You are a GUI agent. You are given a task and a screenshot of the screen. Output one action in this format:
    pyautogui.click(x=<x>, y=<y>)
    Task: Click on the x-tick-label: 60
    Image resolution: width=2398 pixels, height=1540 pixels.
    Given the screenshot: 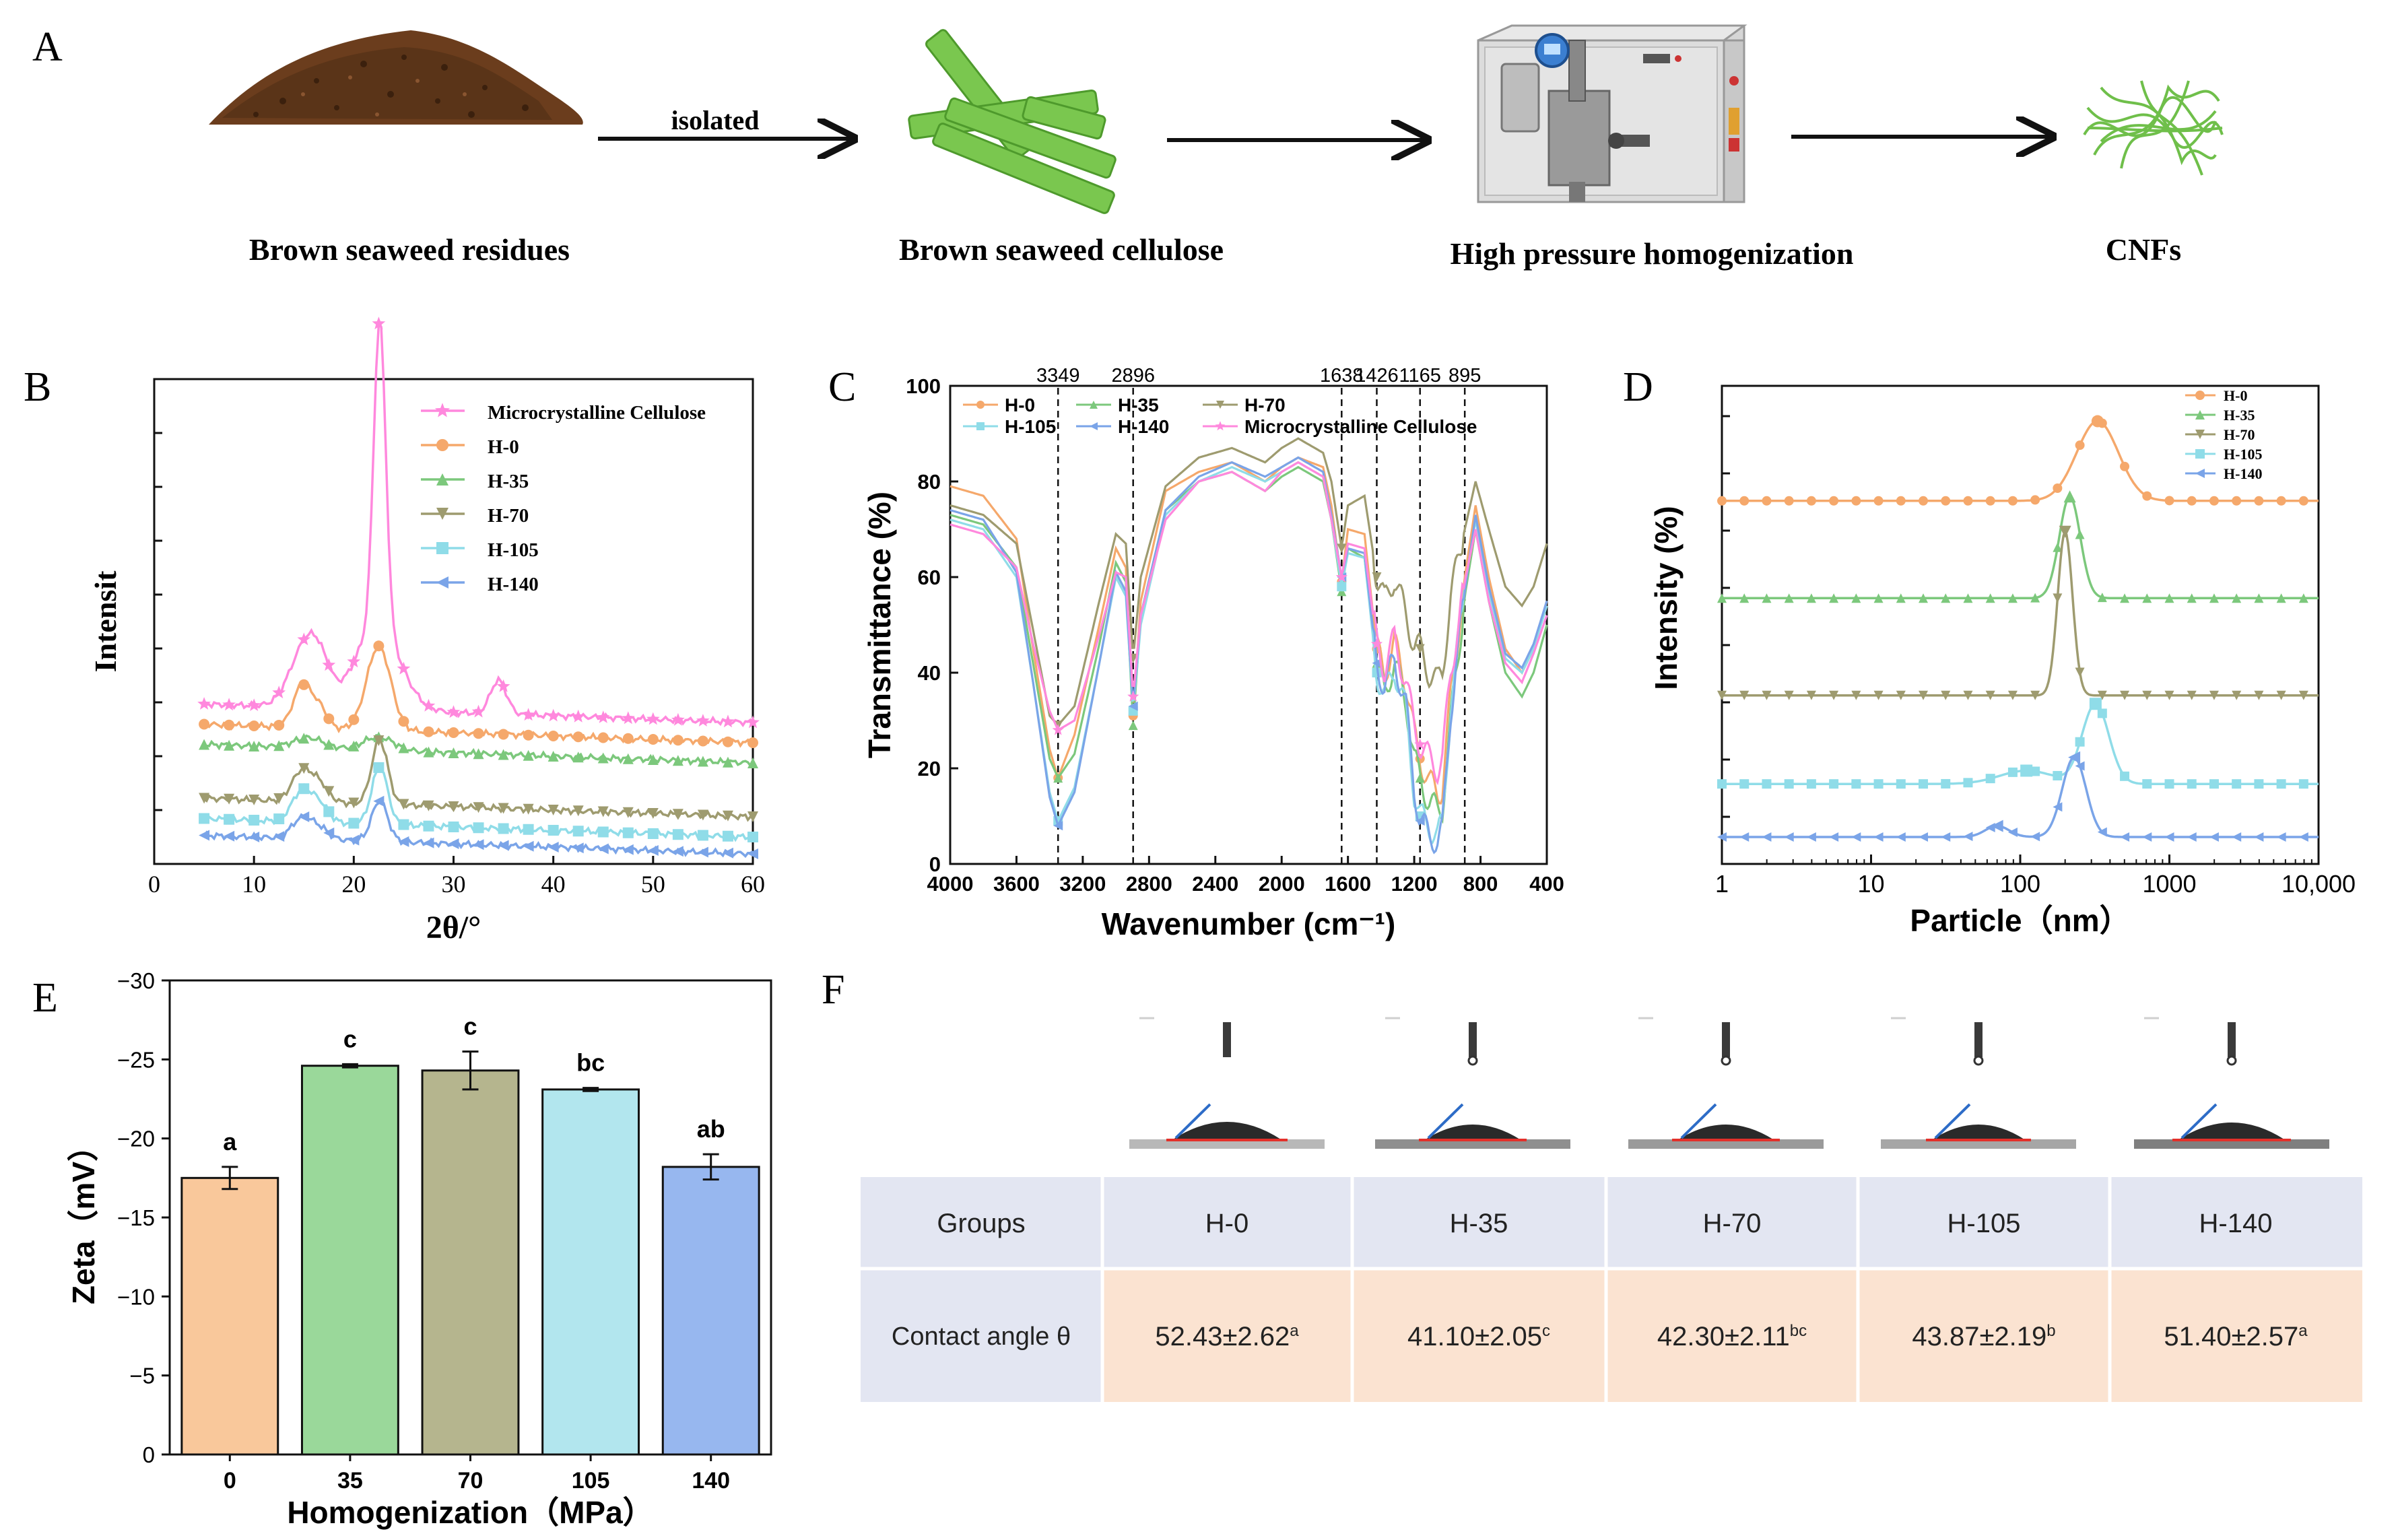 What is the action you would take?
    pyautogui.click(x=753, y=884)
    